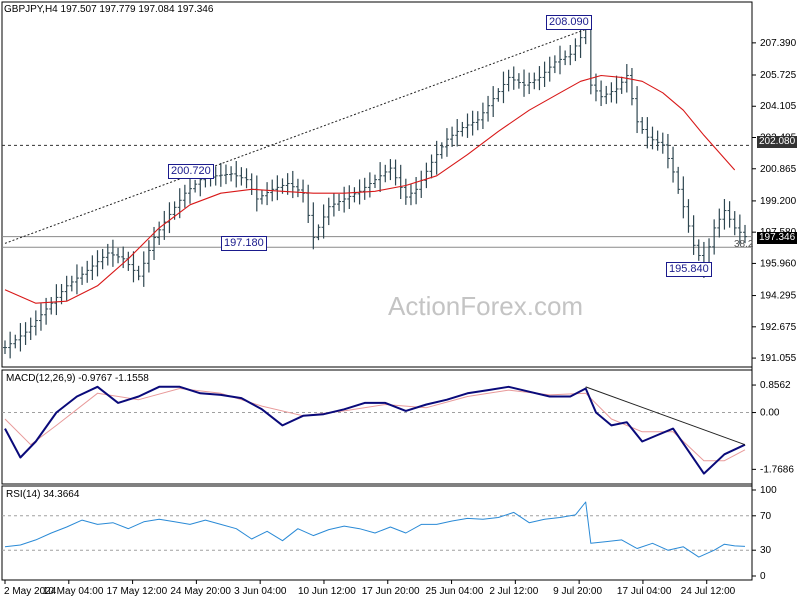 The width and height of the screenshot is (800, 600). Describe the element at coordinates (778, 43) in the screenshot. I see `price-y-tick-label: 207.390` at that location.